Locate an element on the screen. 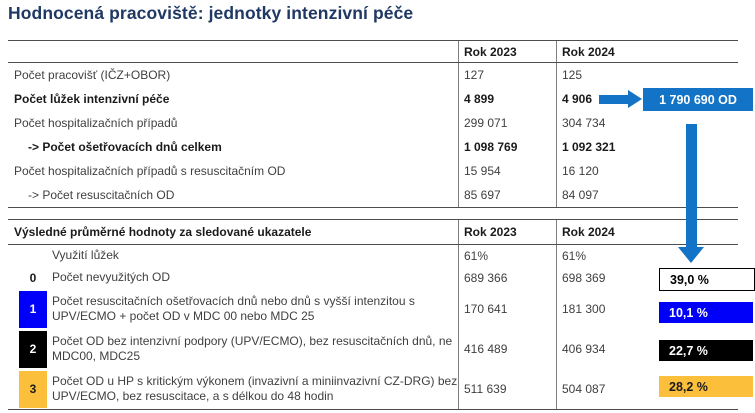  row-label: Počet lůžek intenzivní péče is located at coordinates (92, 99).